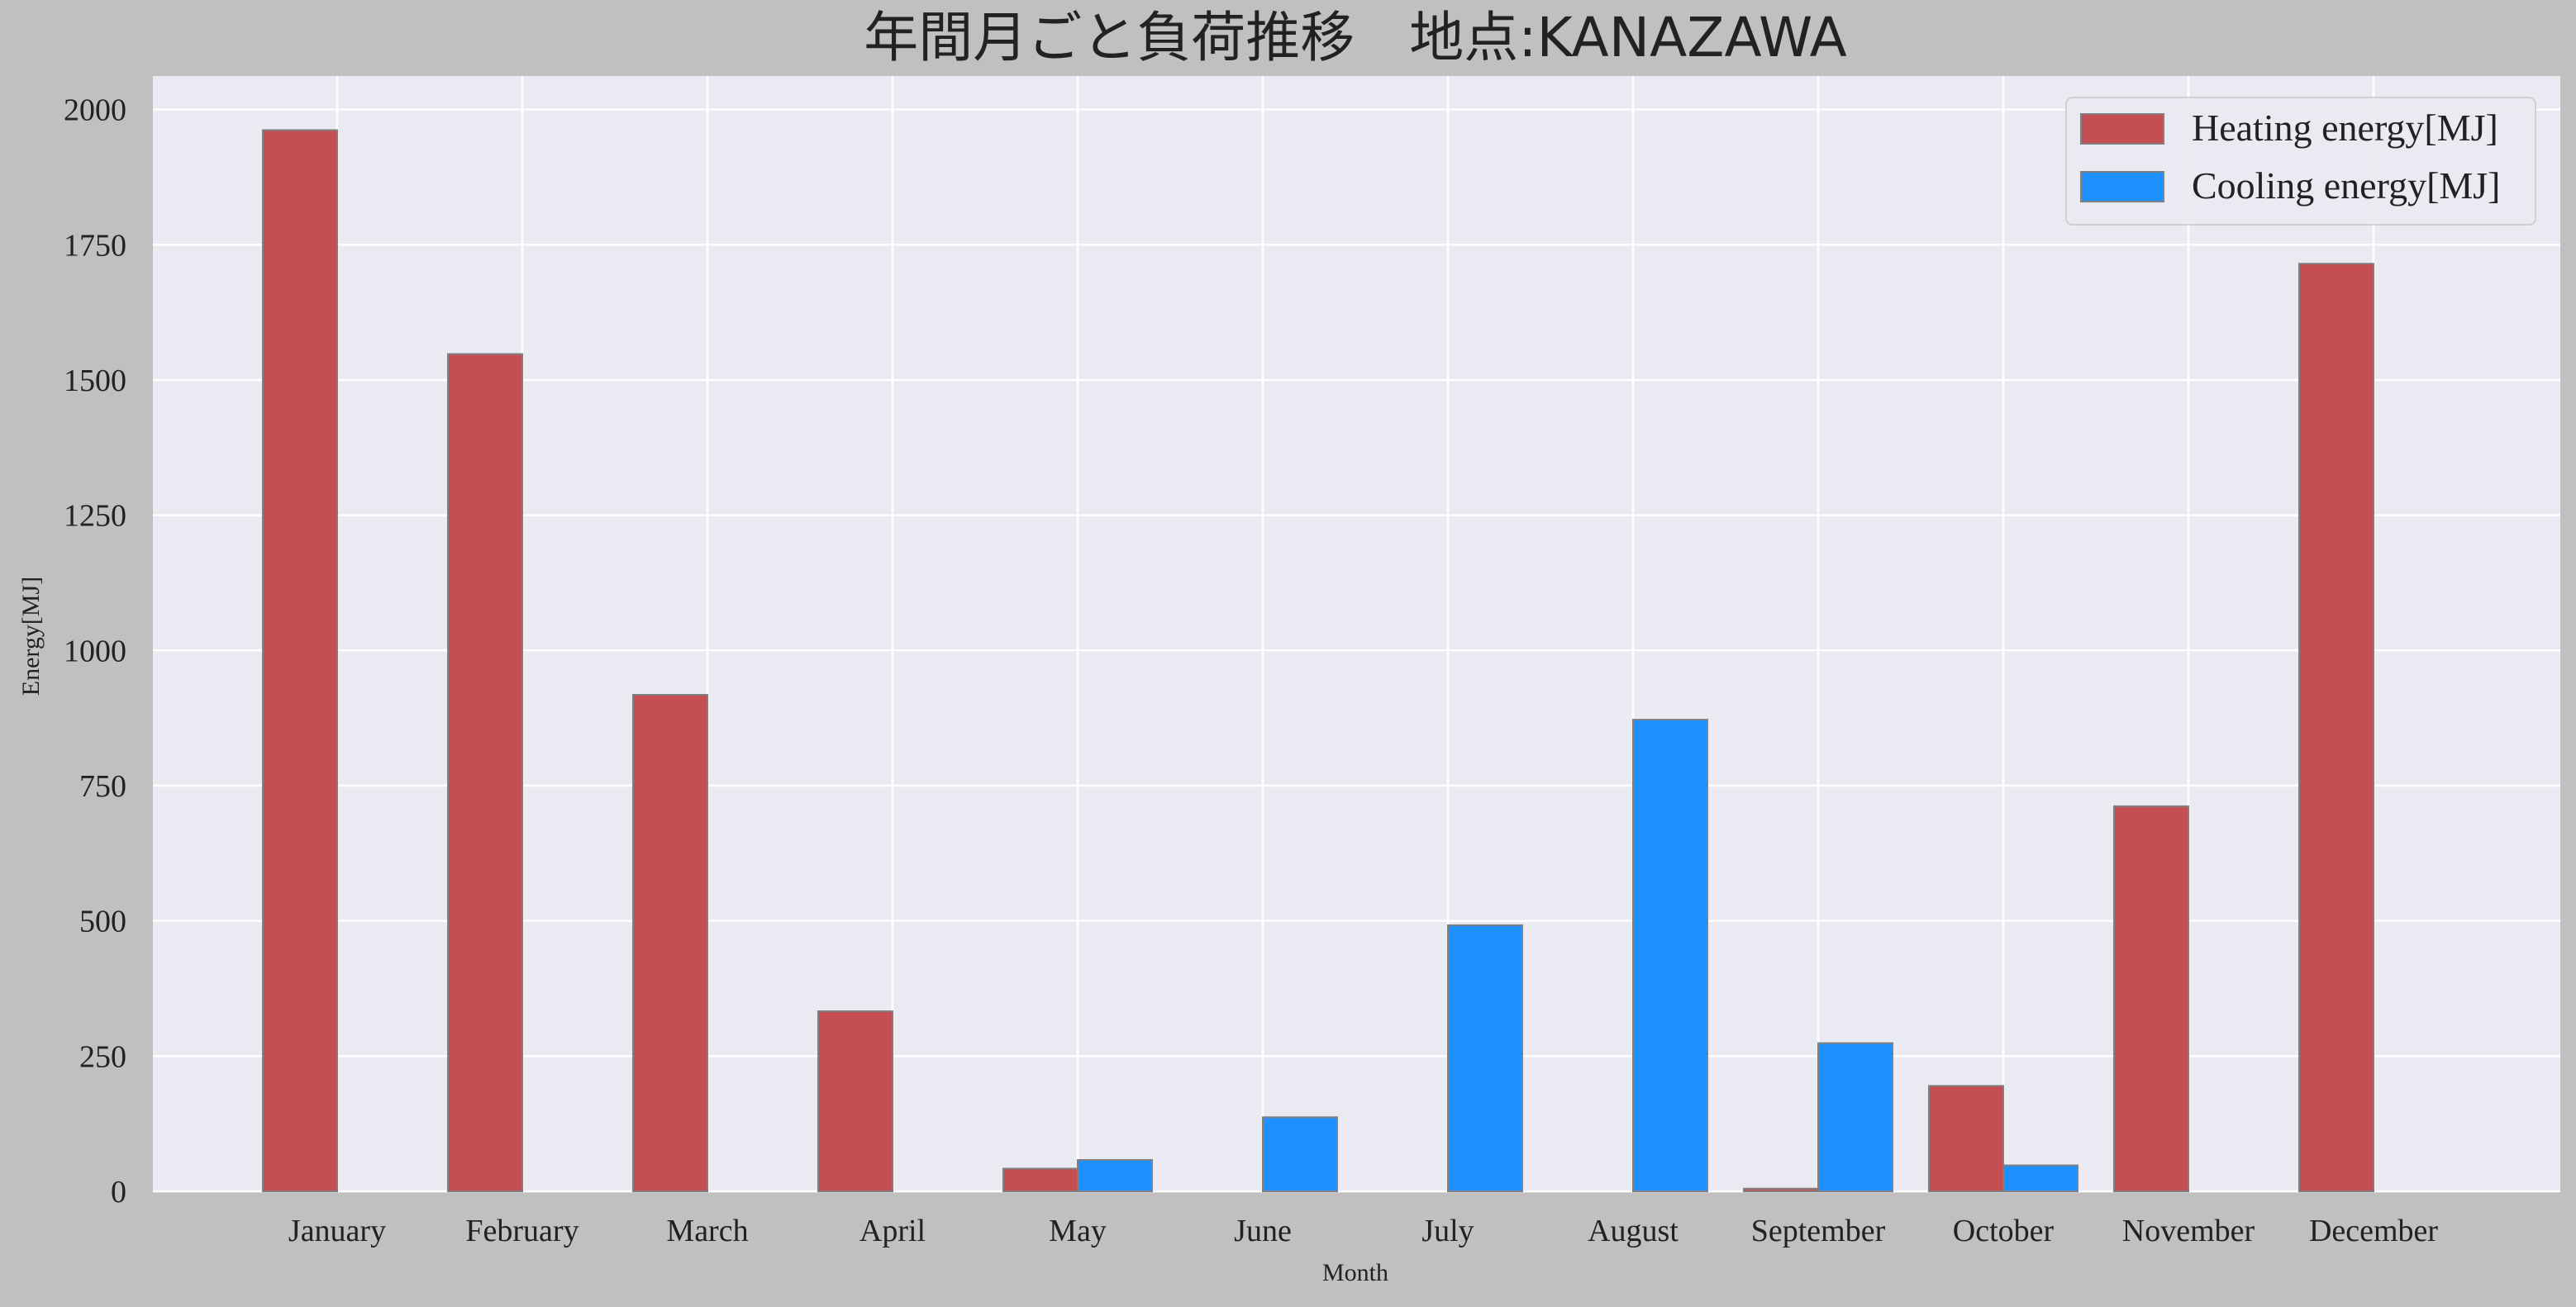  What do you see at coordinates (1078, 1231) in the screenshot?
I see `x-tick-label: May` at bounding box center [1078, 1231].